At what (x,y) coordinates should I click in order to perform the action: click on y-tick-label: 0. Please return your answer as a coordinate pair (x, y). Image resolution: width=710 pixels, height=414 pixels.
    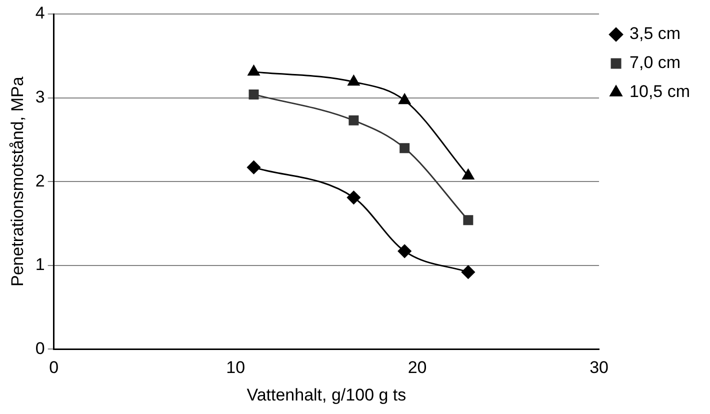
    Looking at the image, I should click on (40, 348).